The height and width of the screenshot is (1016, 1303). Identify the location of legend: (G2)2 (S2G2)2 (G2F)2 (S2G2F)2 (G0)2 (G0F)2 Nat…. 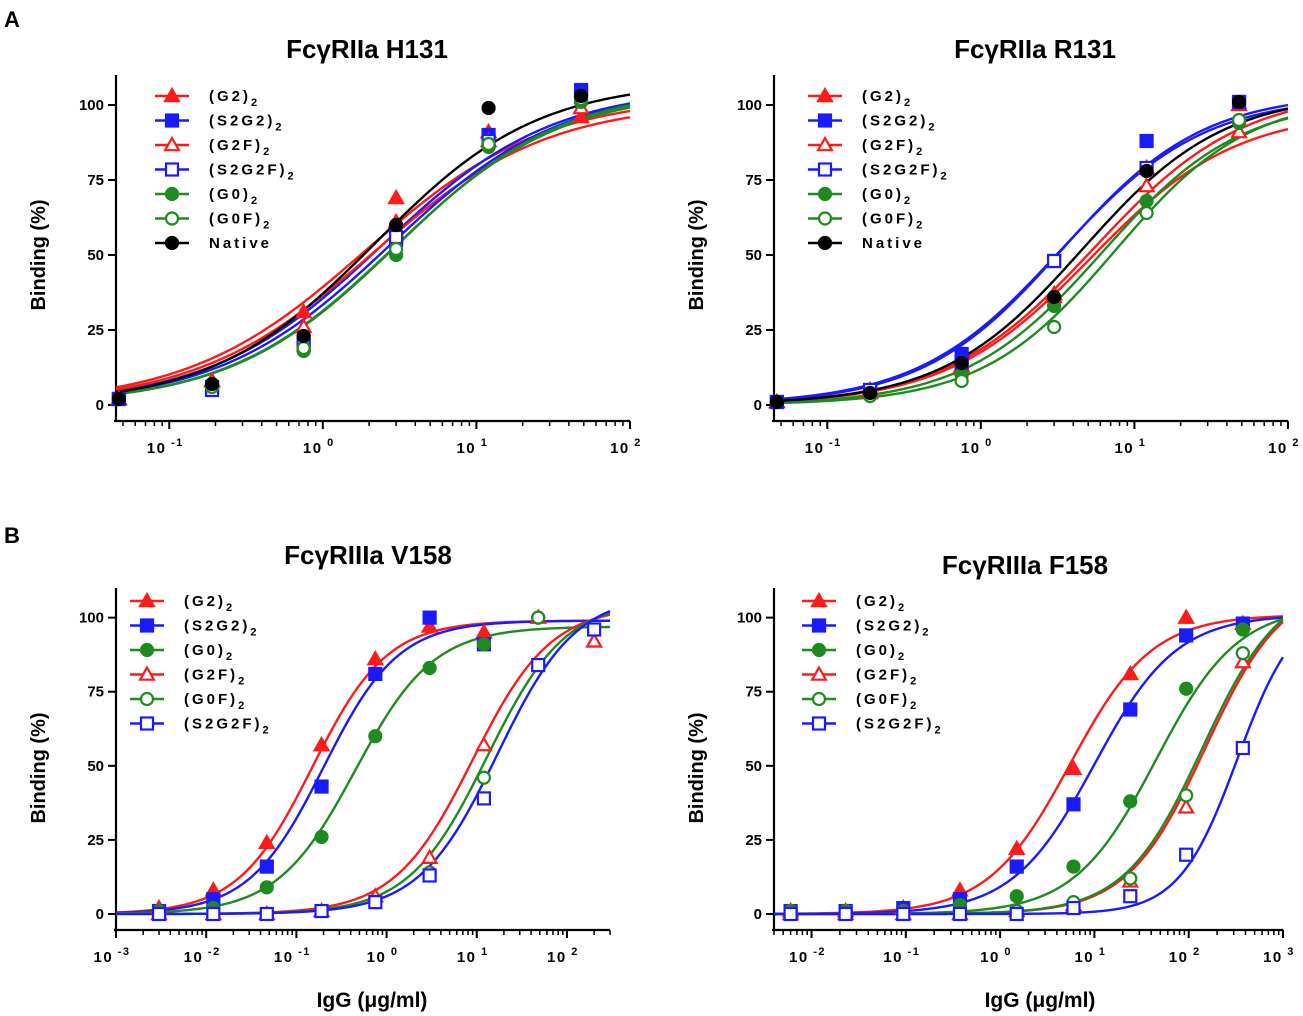
(224, 169).